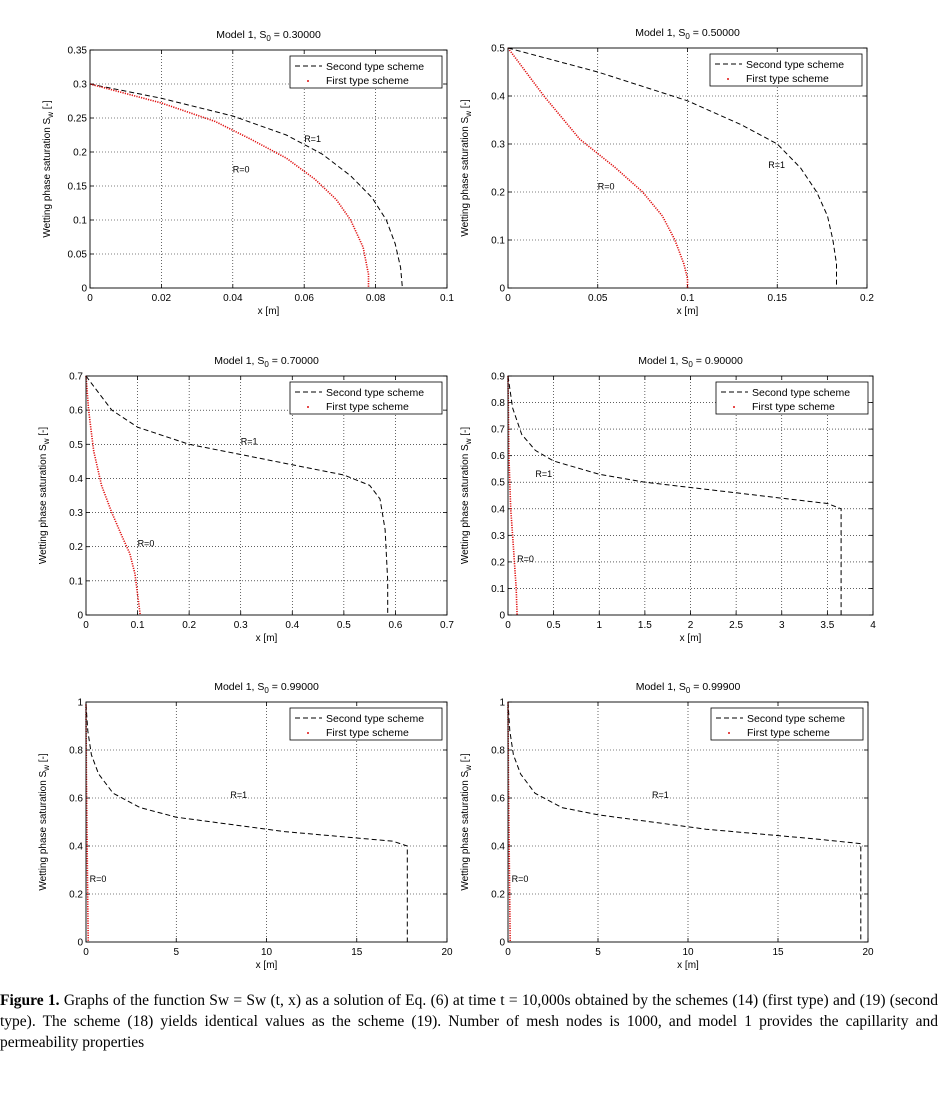 The height and width of the screenshot is (1095, 943). I want to click on x-tick-label: 2, so click(691, 625).